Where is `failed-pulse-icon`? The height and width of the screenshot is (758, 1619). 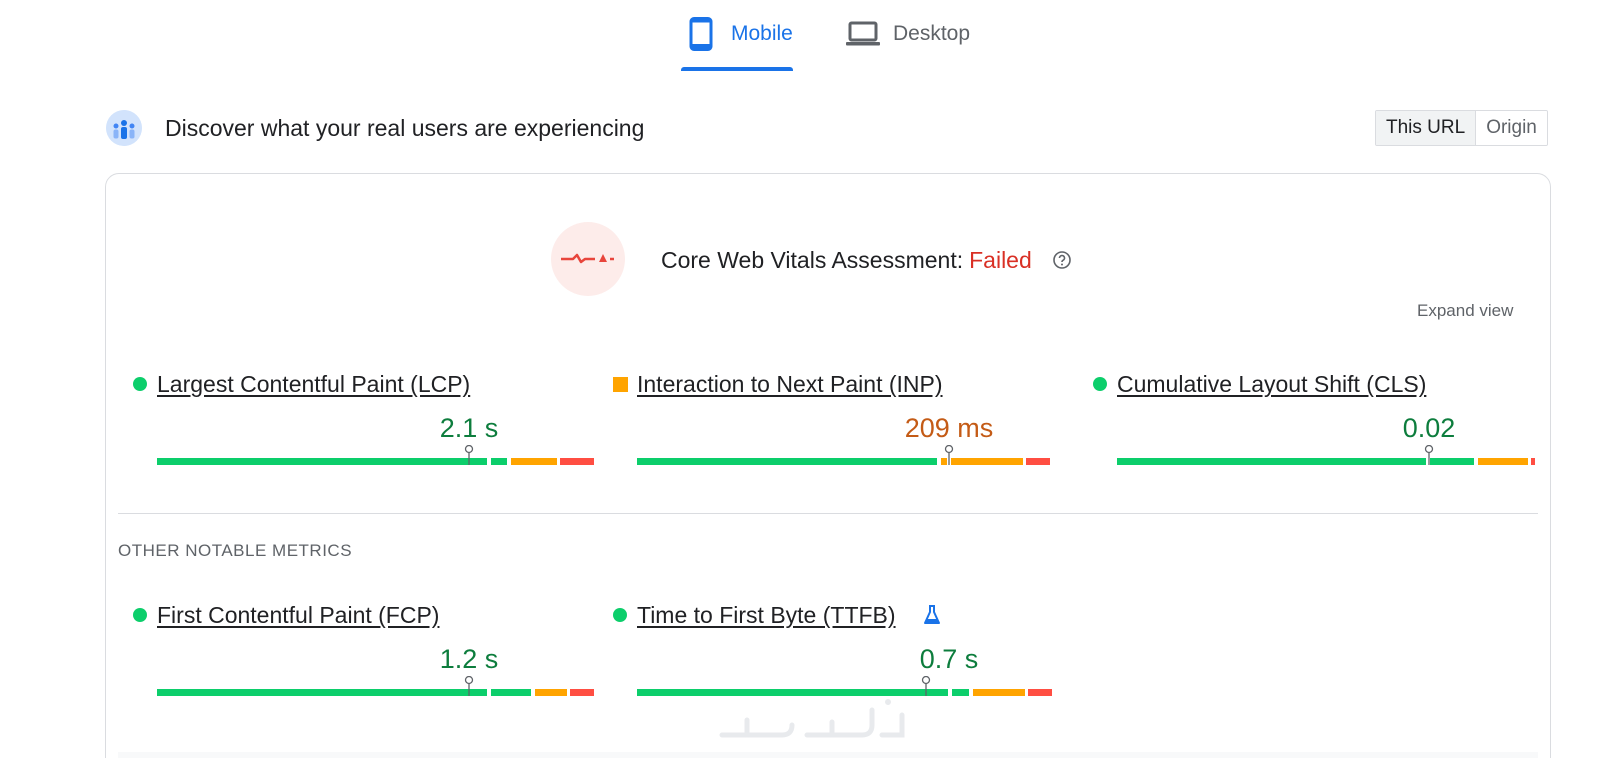 failed-pulse-icon is located at coordinates (588, 259).